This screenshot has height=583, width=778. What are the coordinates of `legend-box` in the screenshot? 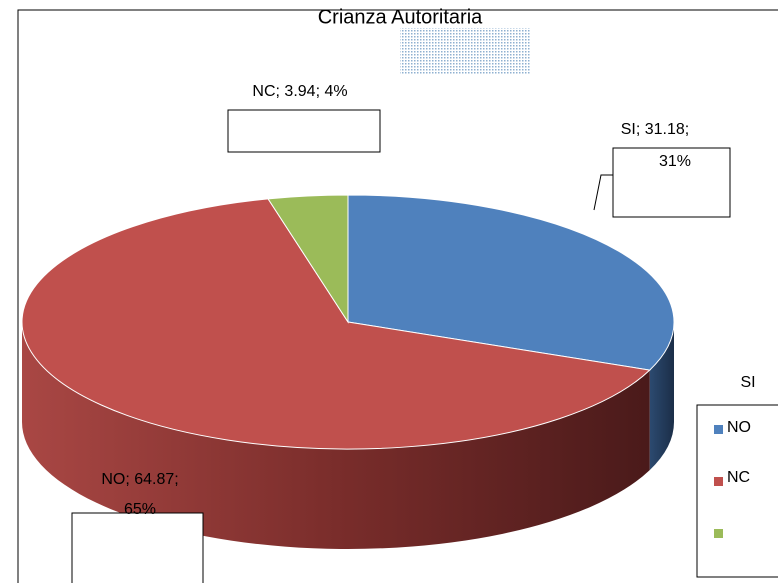 It's located at (737, 491).